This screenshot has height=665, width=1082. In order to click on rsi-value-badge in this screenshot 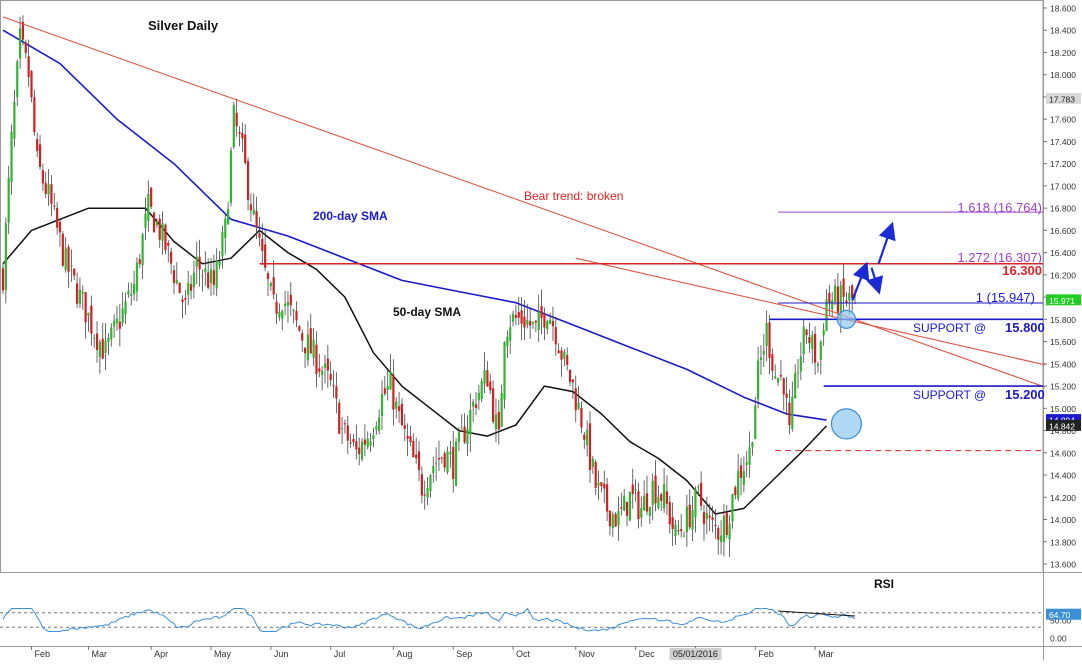, I will do `click(1063, 614)`.